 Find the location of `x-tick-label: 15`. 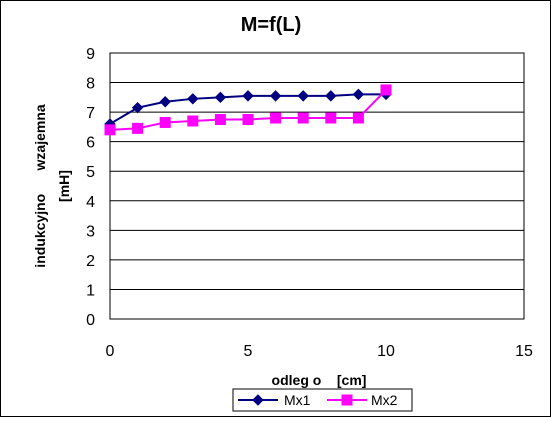

x-tick-label: 15 is located at coordinates (524, 351).